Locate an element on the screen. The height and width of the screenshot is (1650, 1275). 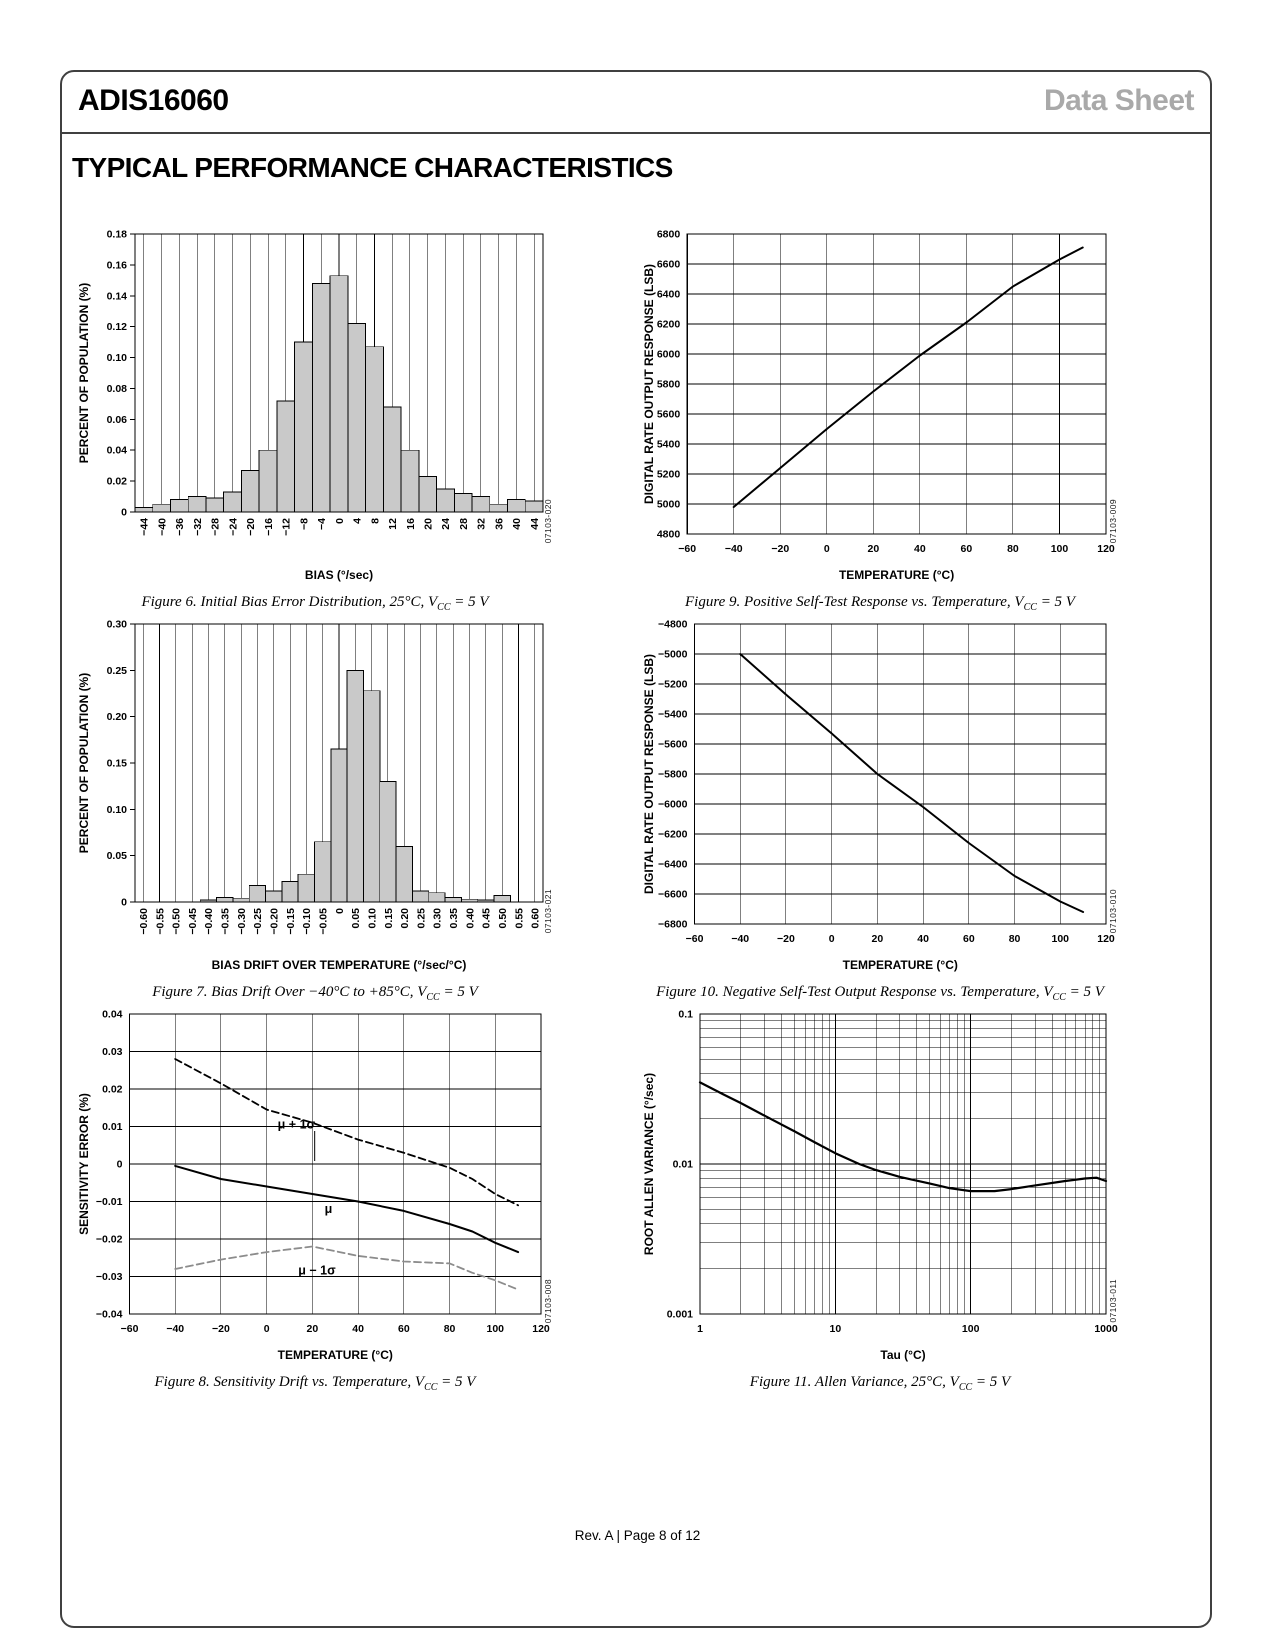
svg-text: 0.55 is located at coordinates (519, 918).